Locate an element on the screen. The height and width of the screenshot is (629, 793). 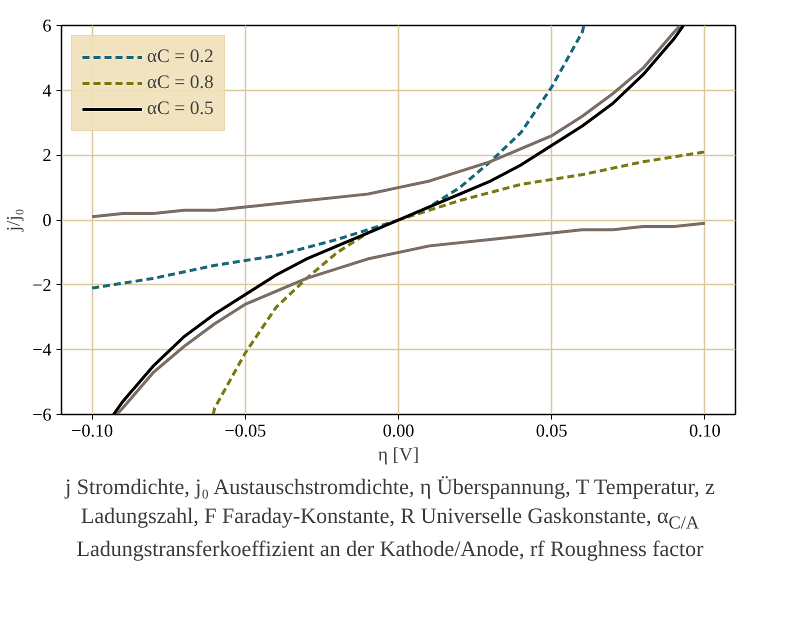
y-tick-label: −4 is located at coordinates (42, 350).